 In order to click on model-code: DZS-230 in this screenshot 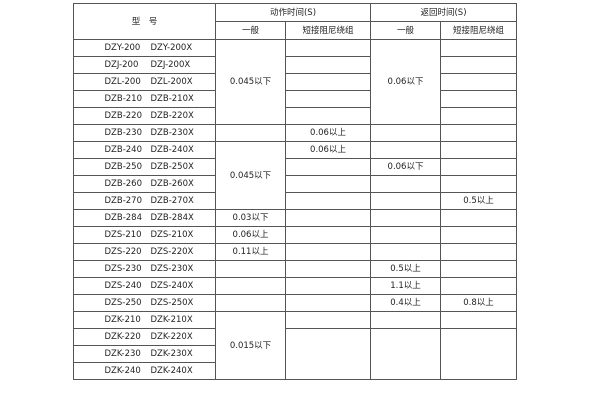, I will do `click(123, 269)`.